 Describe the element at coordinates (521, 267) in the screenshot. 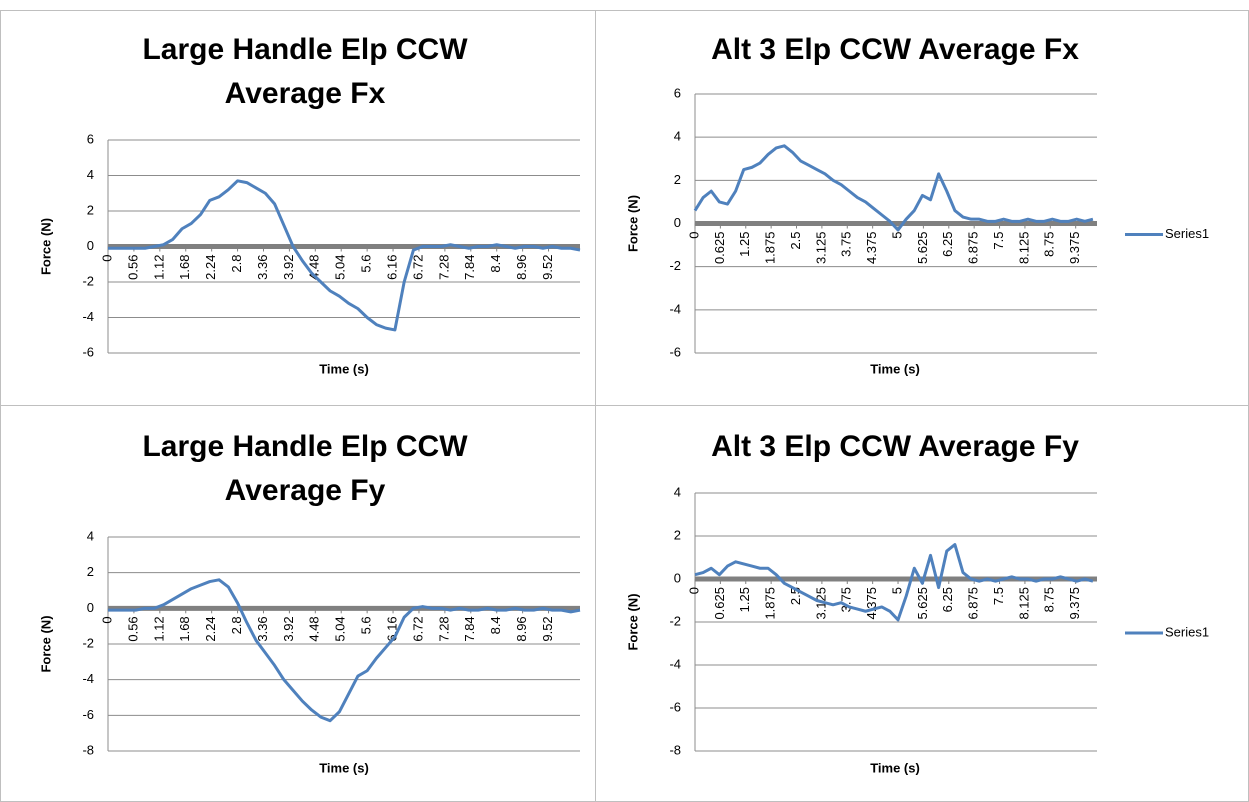

I see `x-tick-label: 8.96` at that location.